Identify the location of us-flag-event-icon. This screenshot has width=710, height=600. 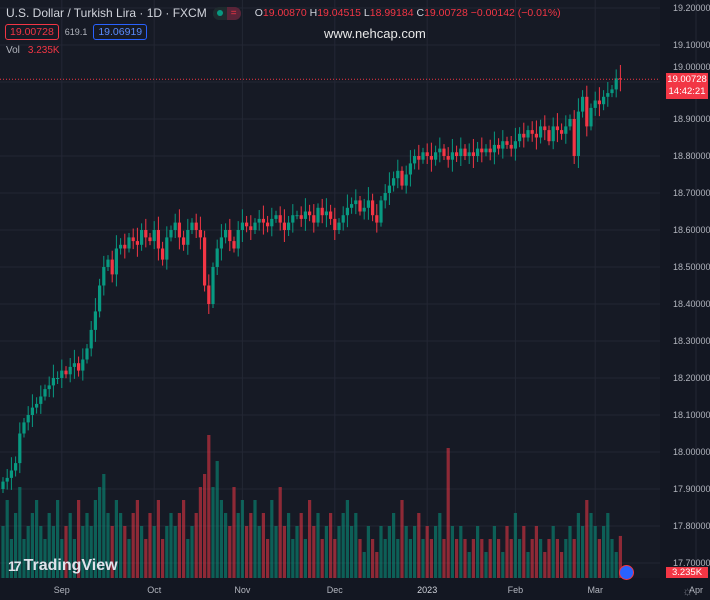
(626, 572).